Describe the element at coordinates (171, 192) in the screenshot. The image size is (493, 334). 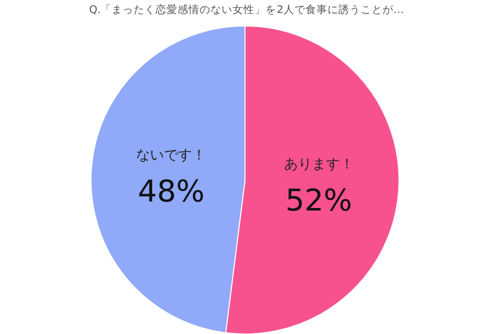
I see `data-label: 48%` at that location.